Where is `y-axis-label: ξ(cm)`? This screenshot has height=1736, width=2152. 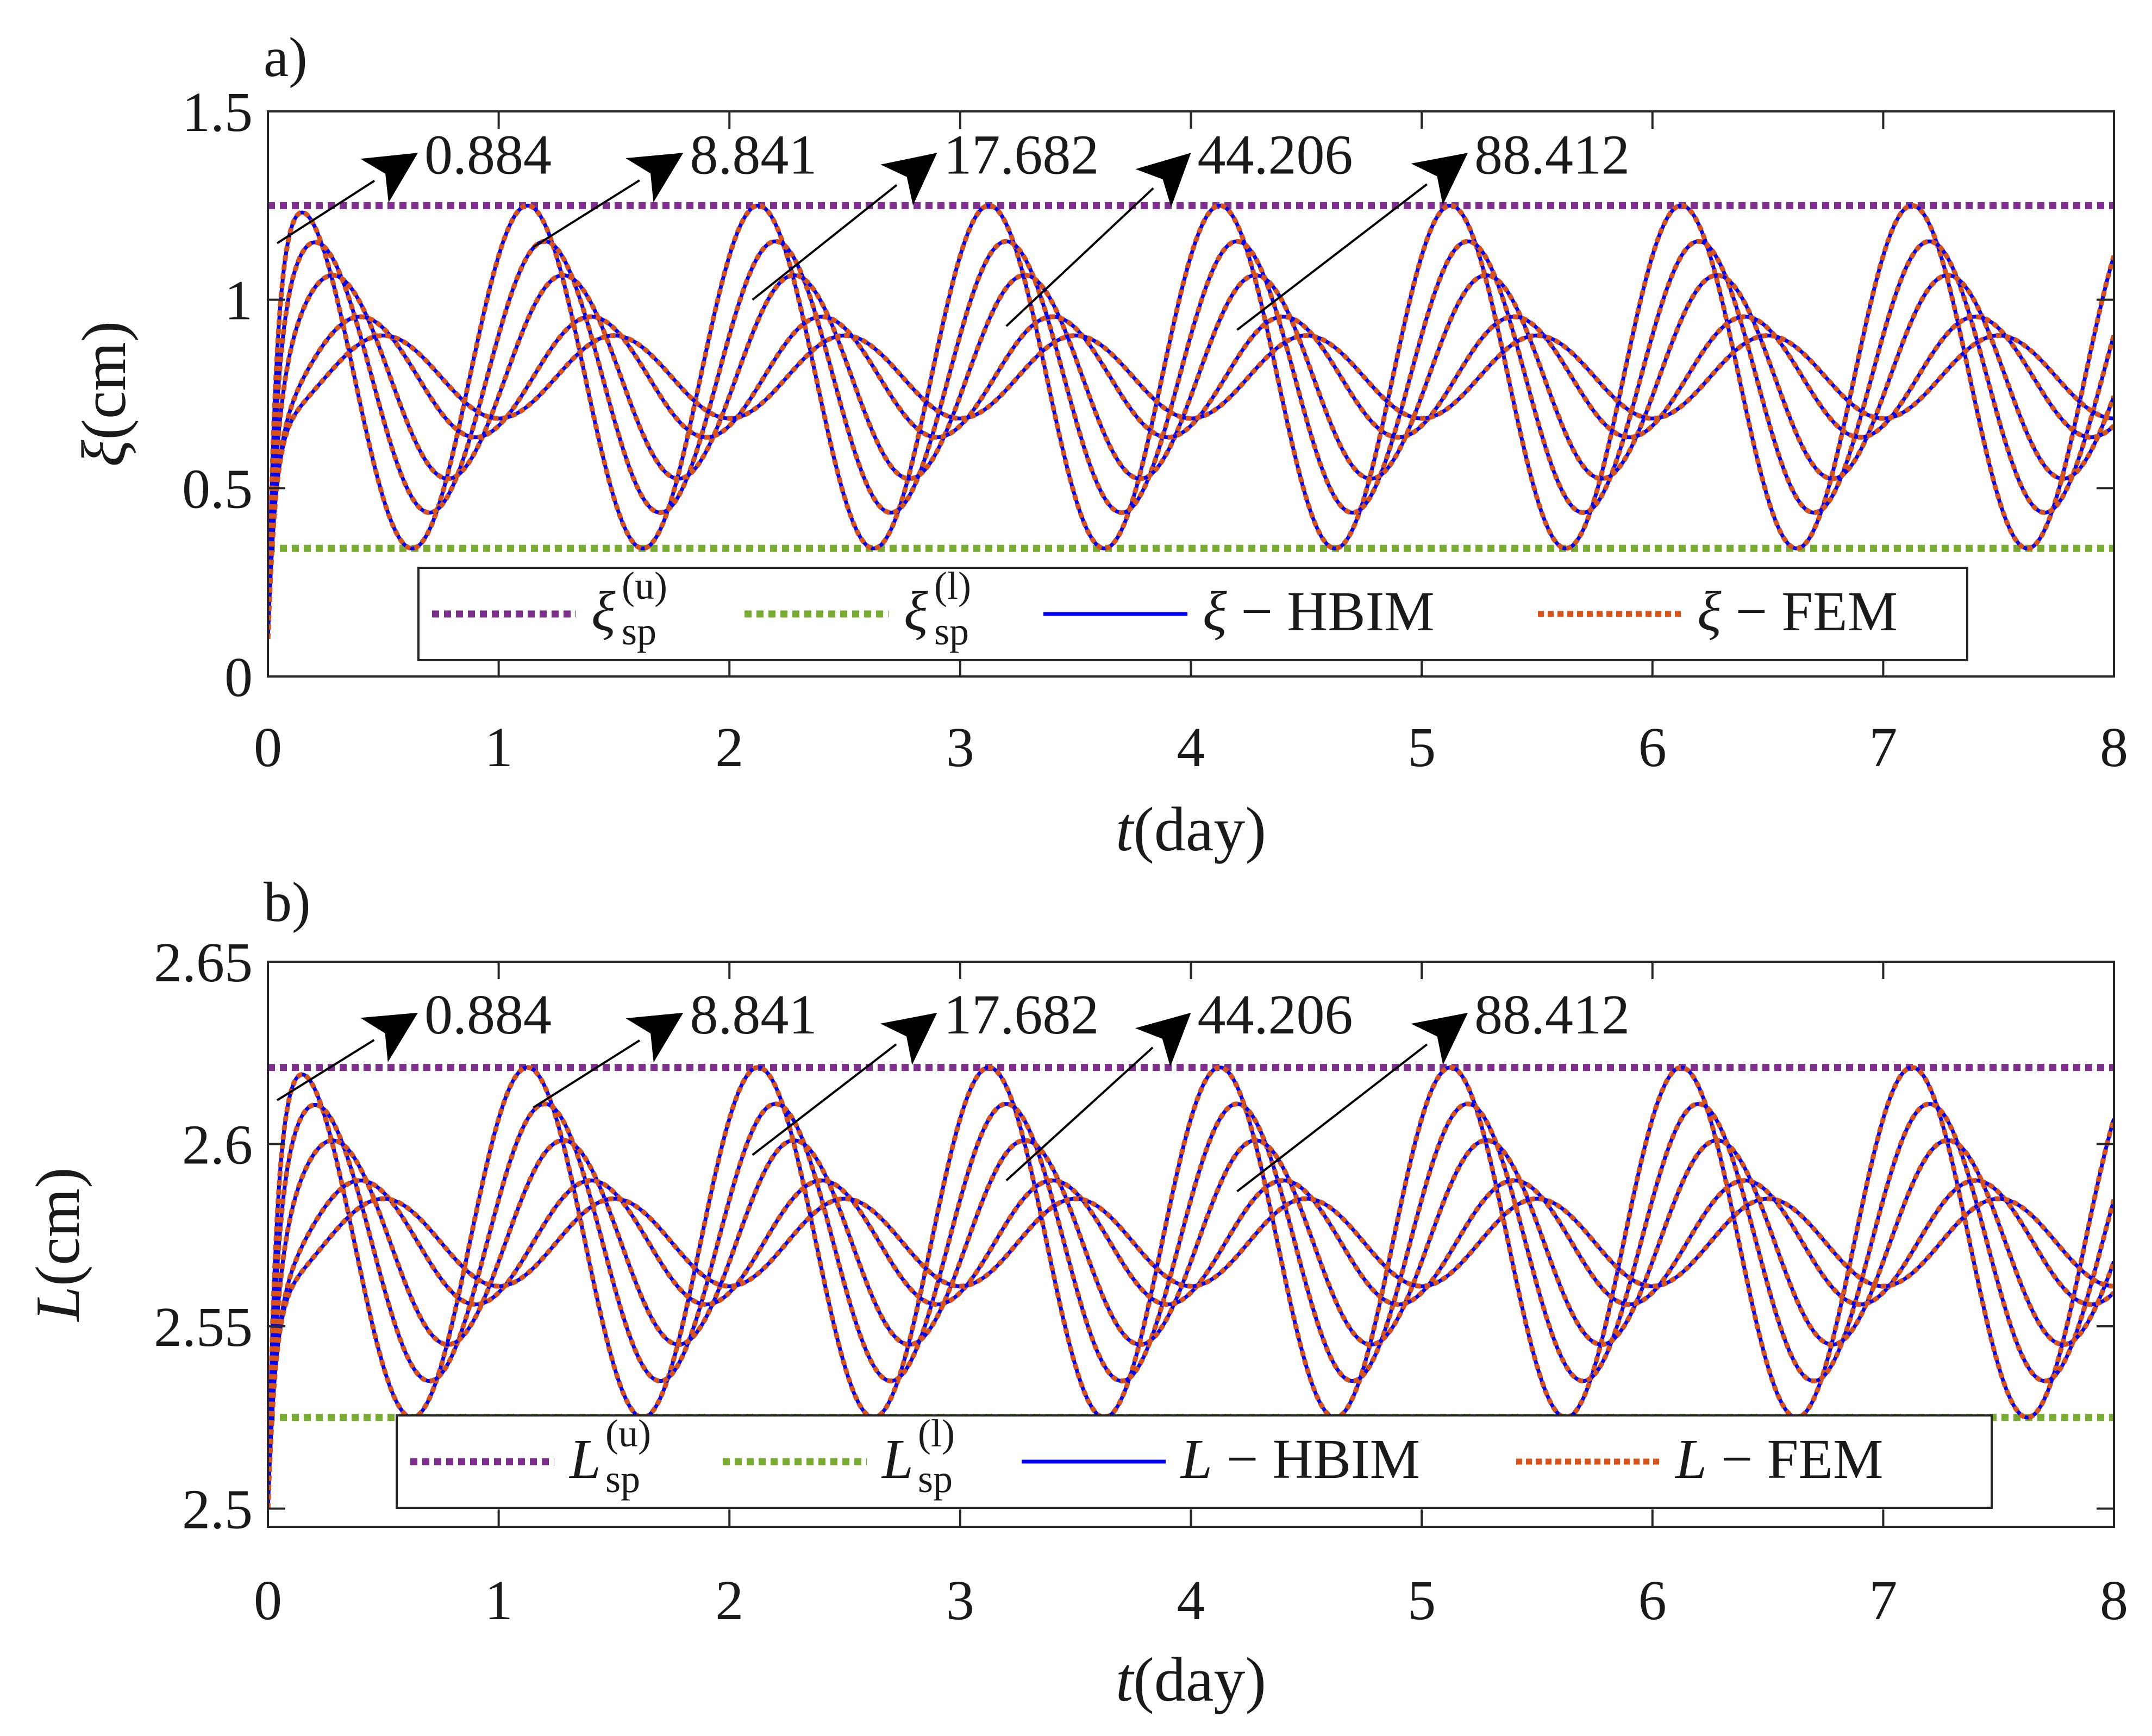
y-axis-label: ξ(cm) is located at coordinates (104, 394).